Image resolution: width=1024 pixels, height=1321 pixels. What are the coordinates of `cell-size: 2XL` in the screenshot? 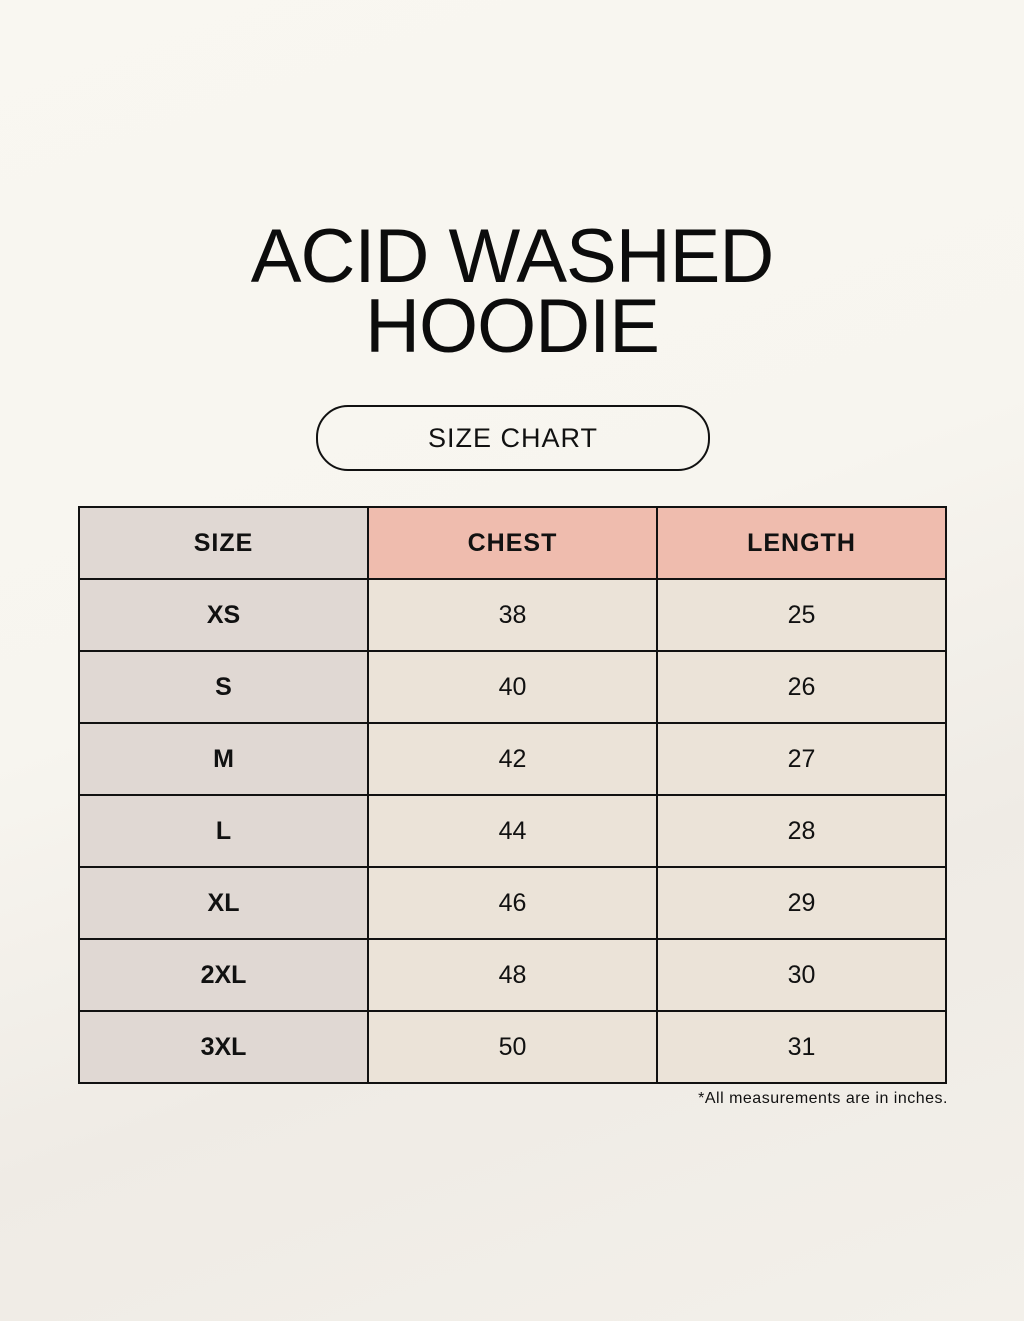 It's located at (223, 975).